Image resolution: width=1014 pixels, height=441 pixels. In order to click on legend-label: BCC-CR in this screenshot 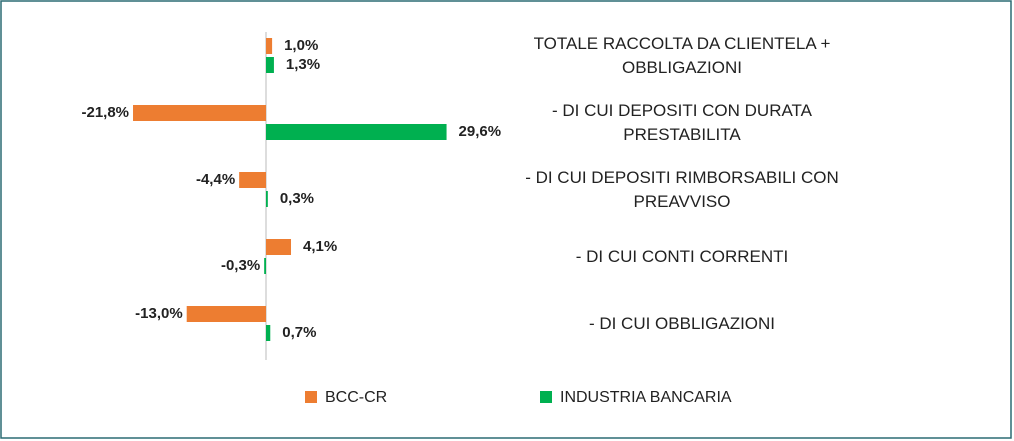, I will do `click(356, 397)`.